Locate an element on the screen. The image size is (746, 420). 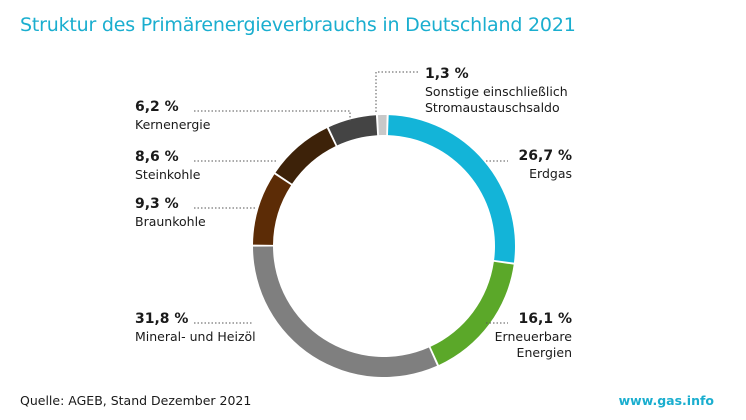
slice-category-label-6: Stromaustauschsaldo is located at coordinates (492, 107).